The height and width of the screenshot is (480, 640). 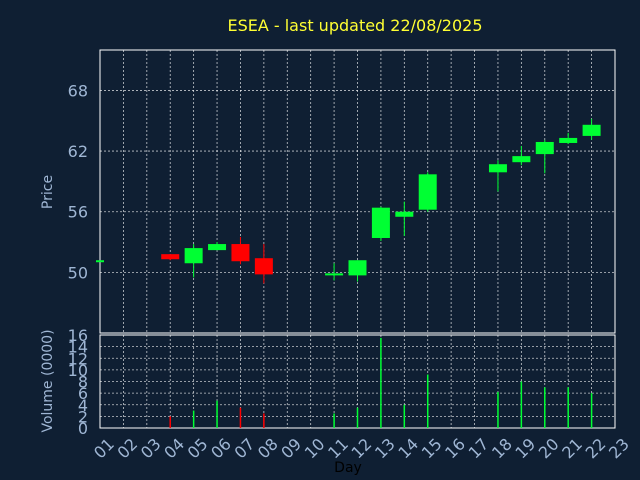 What do you see at coordinates (78, 272) in the screenshot?
I see `price-tick-label: 50` at bounding box center [78, 272].